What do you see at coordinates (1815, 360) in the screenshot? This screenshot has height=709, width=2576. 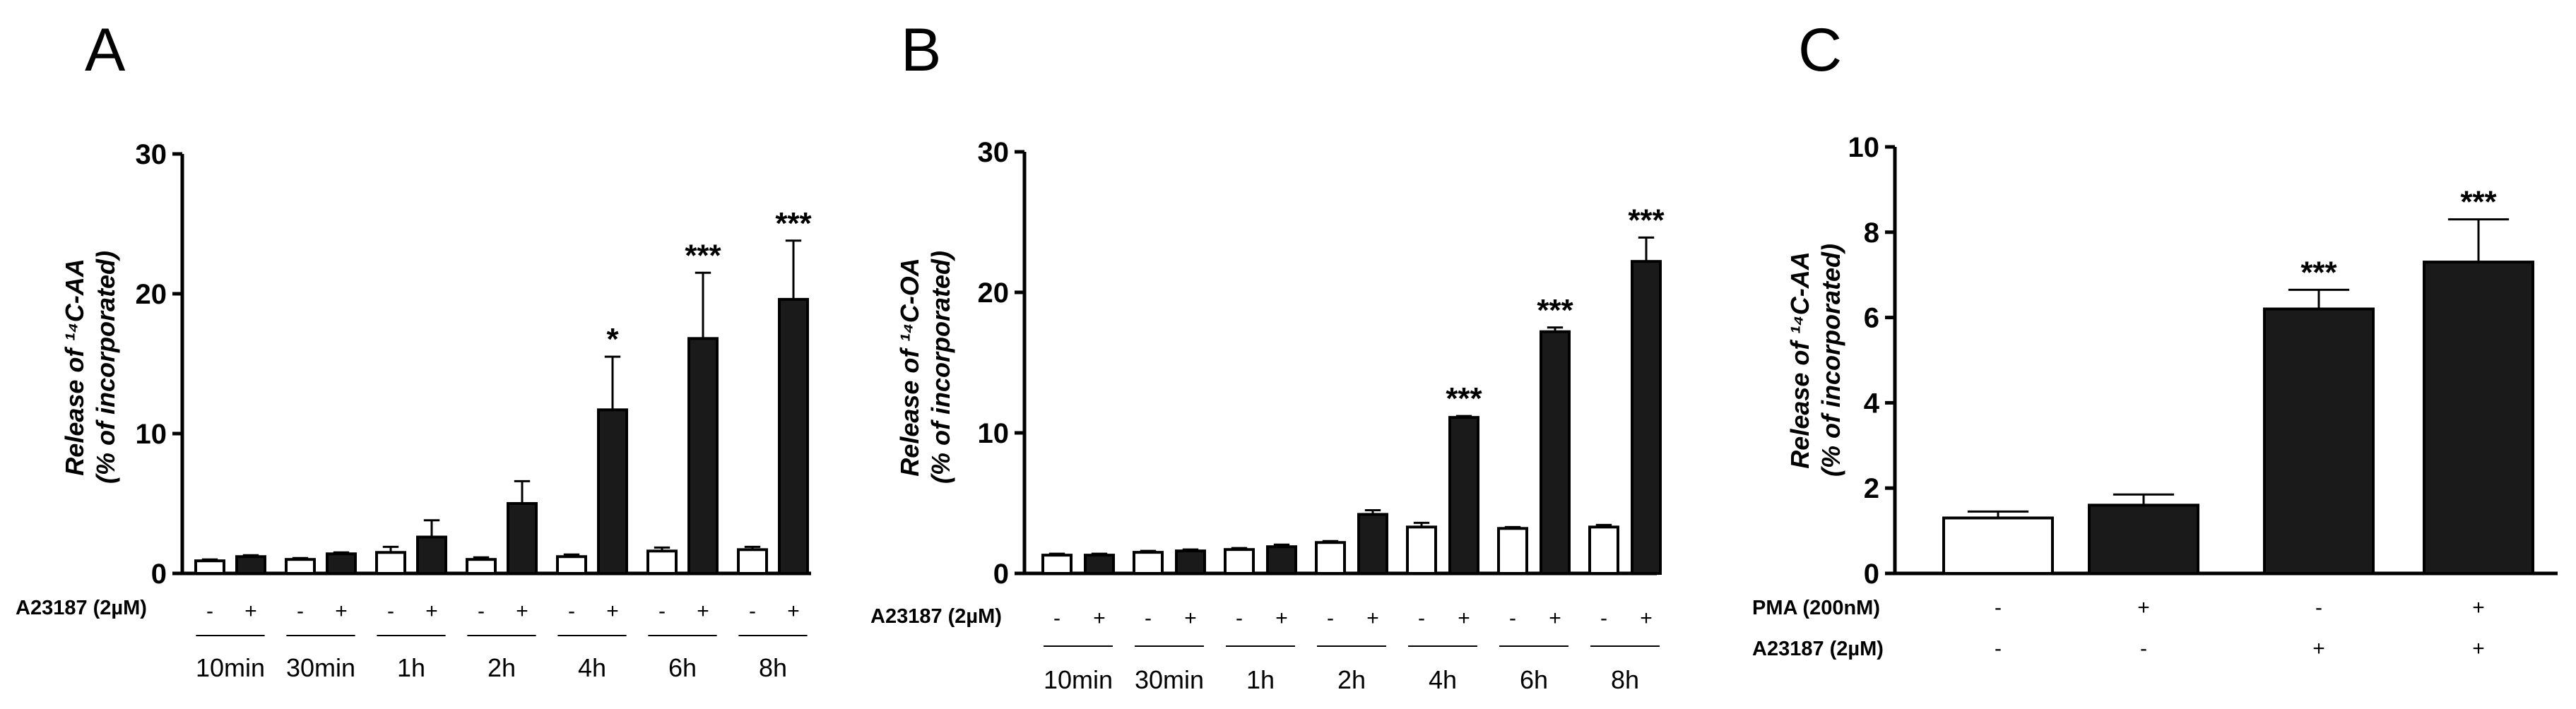 I see `y-axis-label-c: Release of ¹⁴C-AA (% of incorporated)` at bounding box center [1815, 360].